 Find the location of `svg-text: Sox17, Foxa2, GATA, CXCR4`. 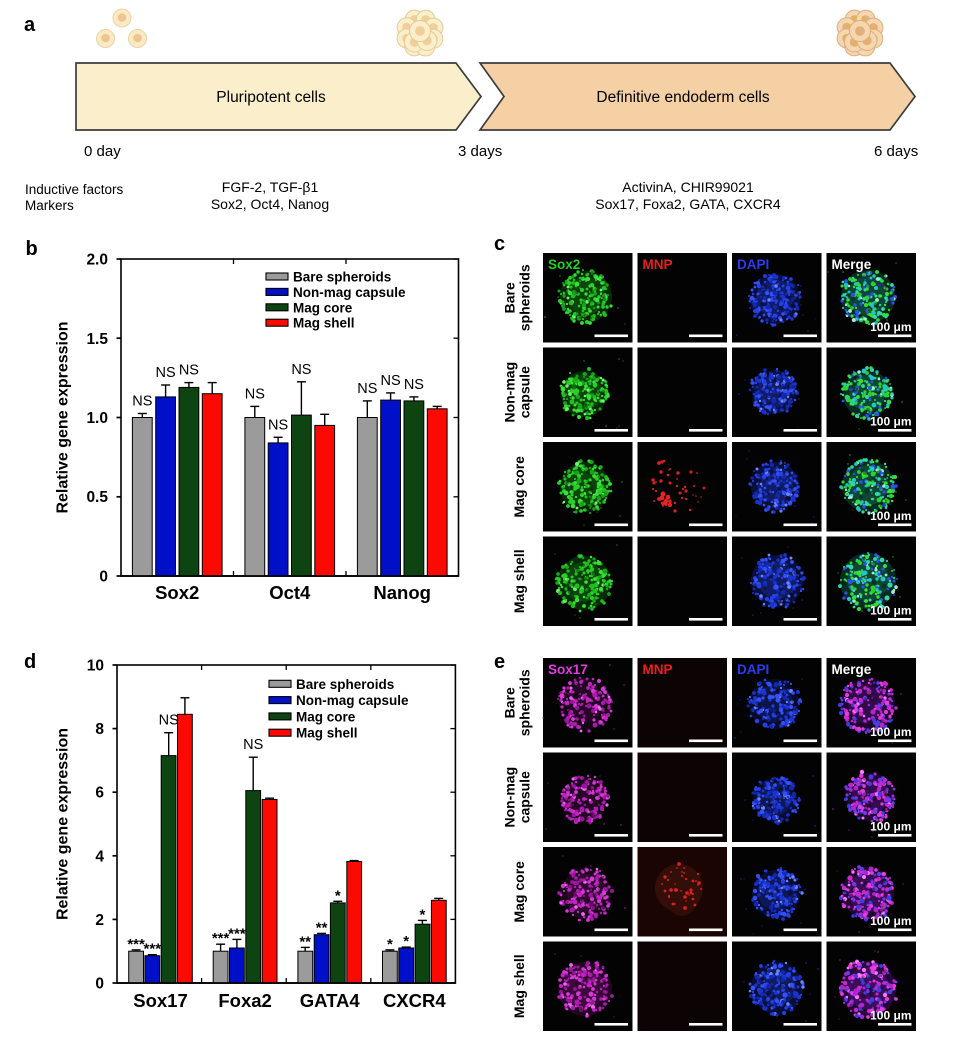

svg-text: Sox17, Foxa2, GATA, CXCR4 is located at coordinates (688, 204).